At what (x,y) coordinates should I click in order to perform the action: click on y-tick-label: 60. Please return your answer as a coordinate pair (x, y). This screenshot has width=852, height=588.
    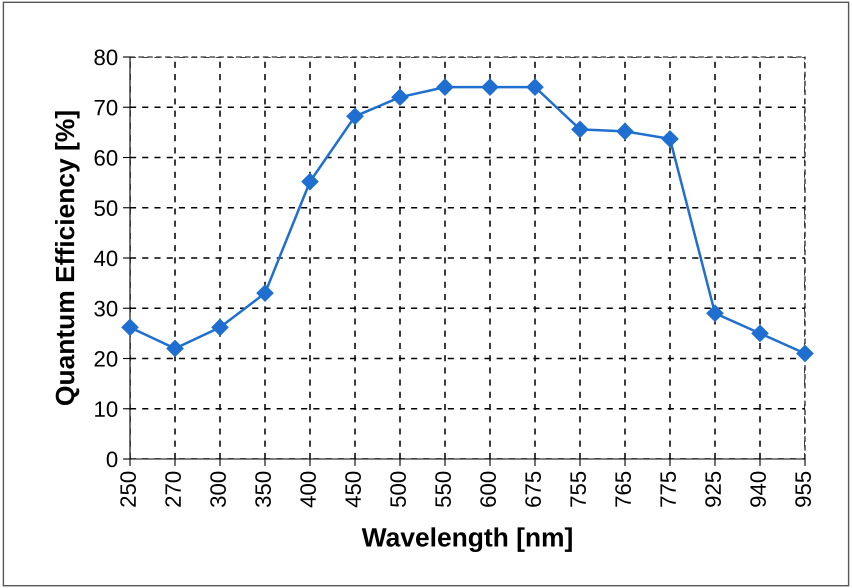
    Looking at the image, I should click on (106, 158).